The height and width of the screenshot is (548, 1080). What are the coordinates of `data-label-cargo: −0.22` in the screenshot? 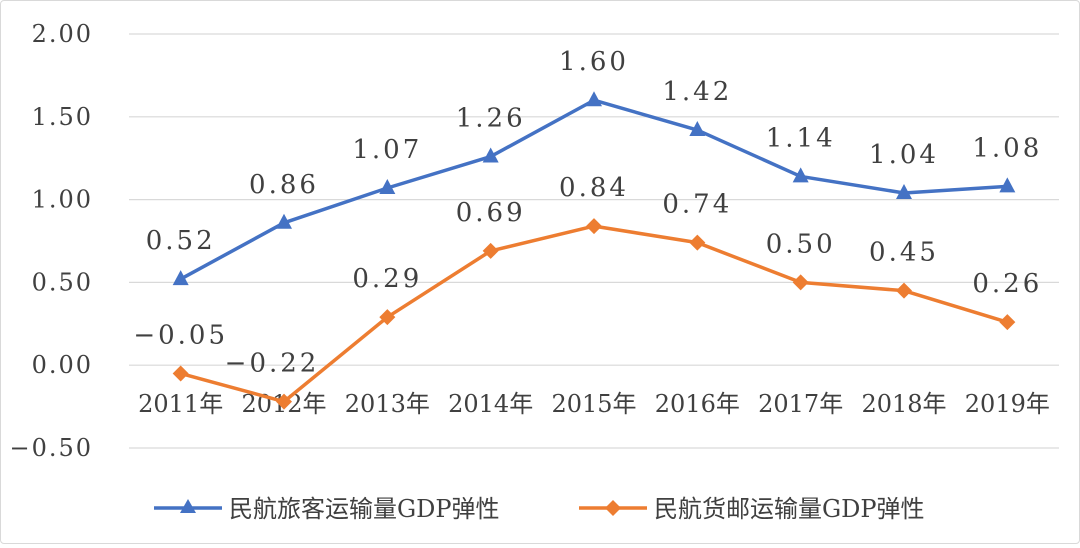 It's located at (272, 364).